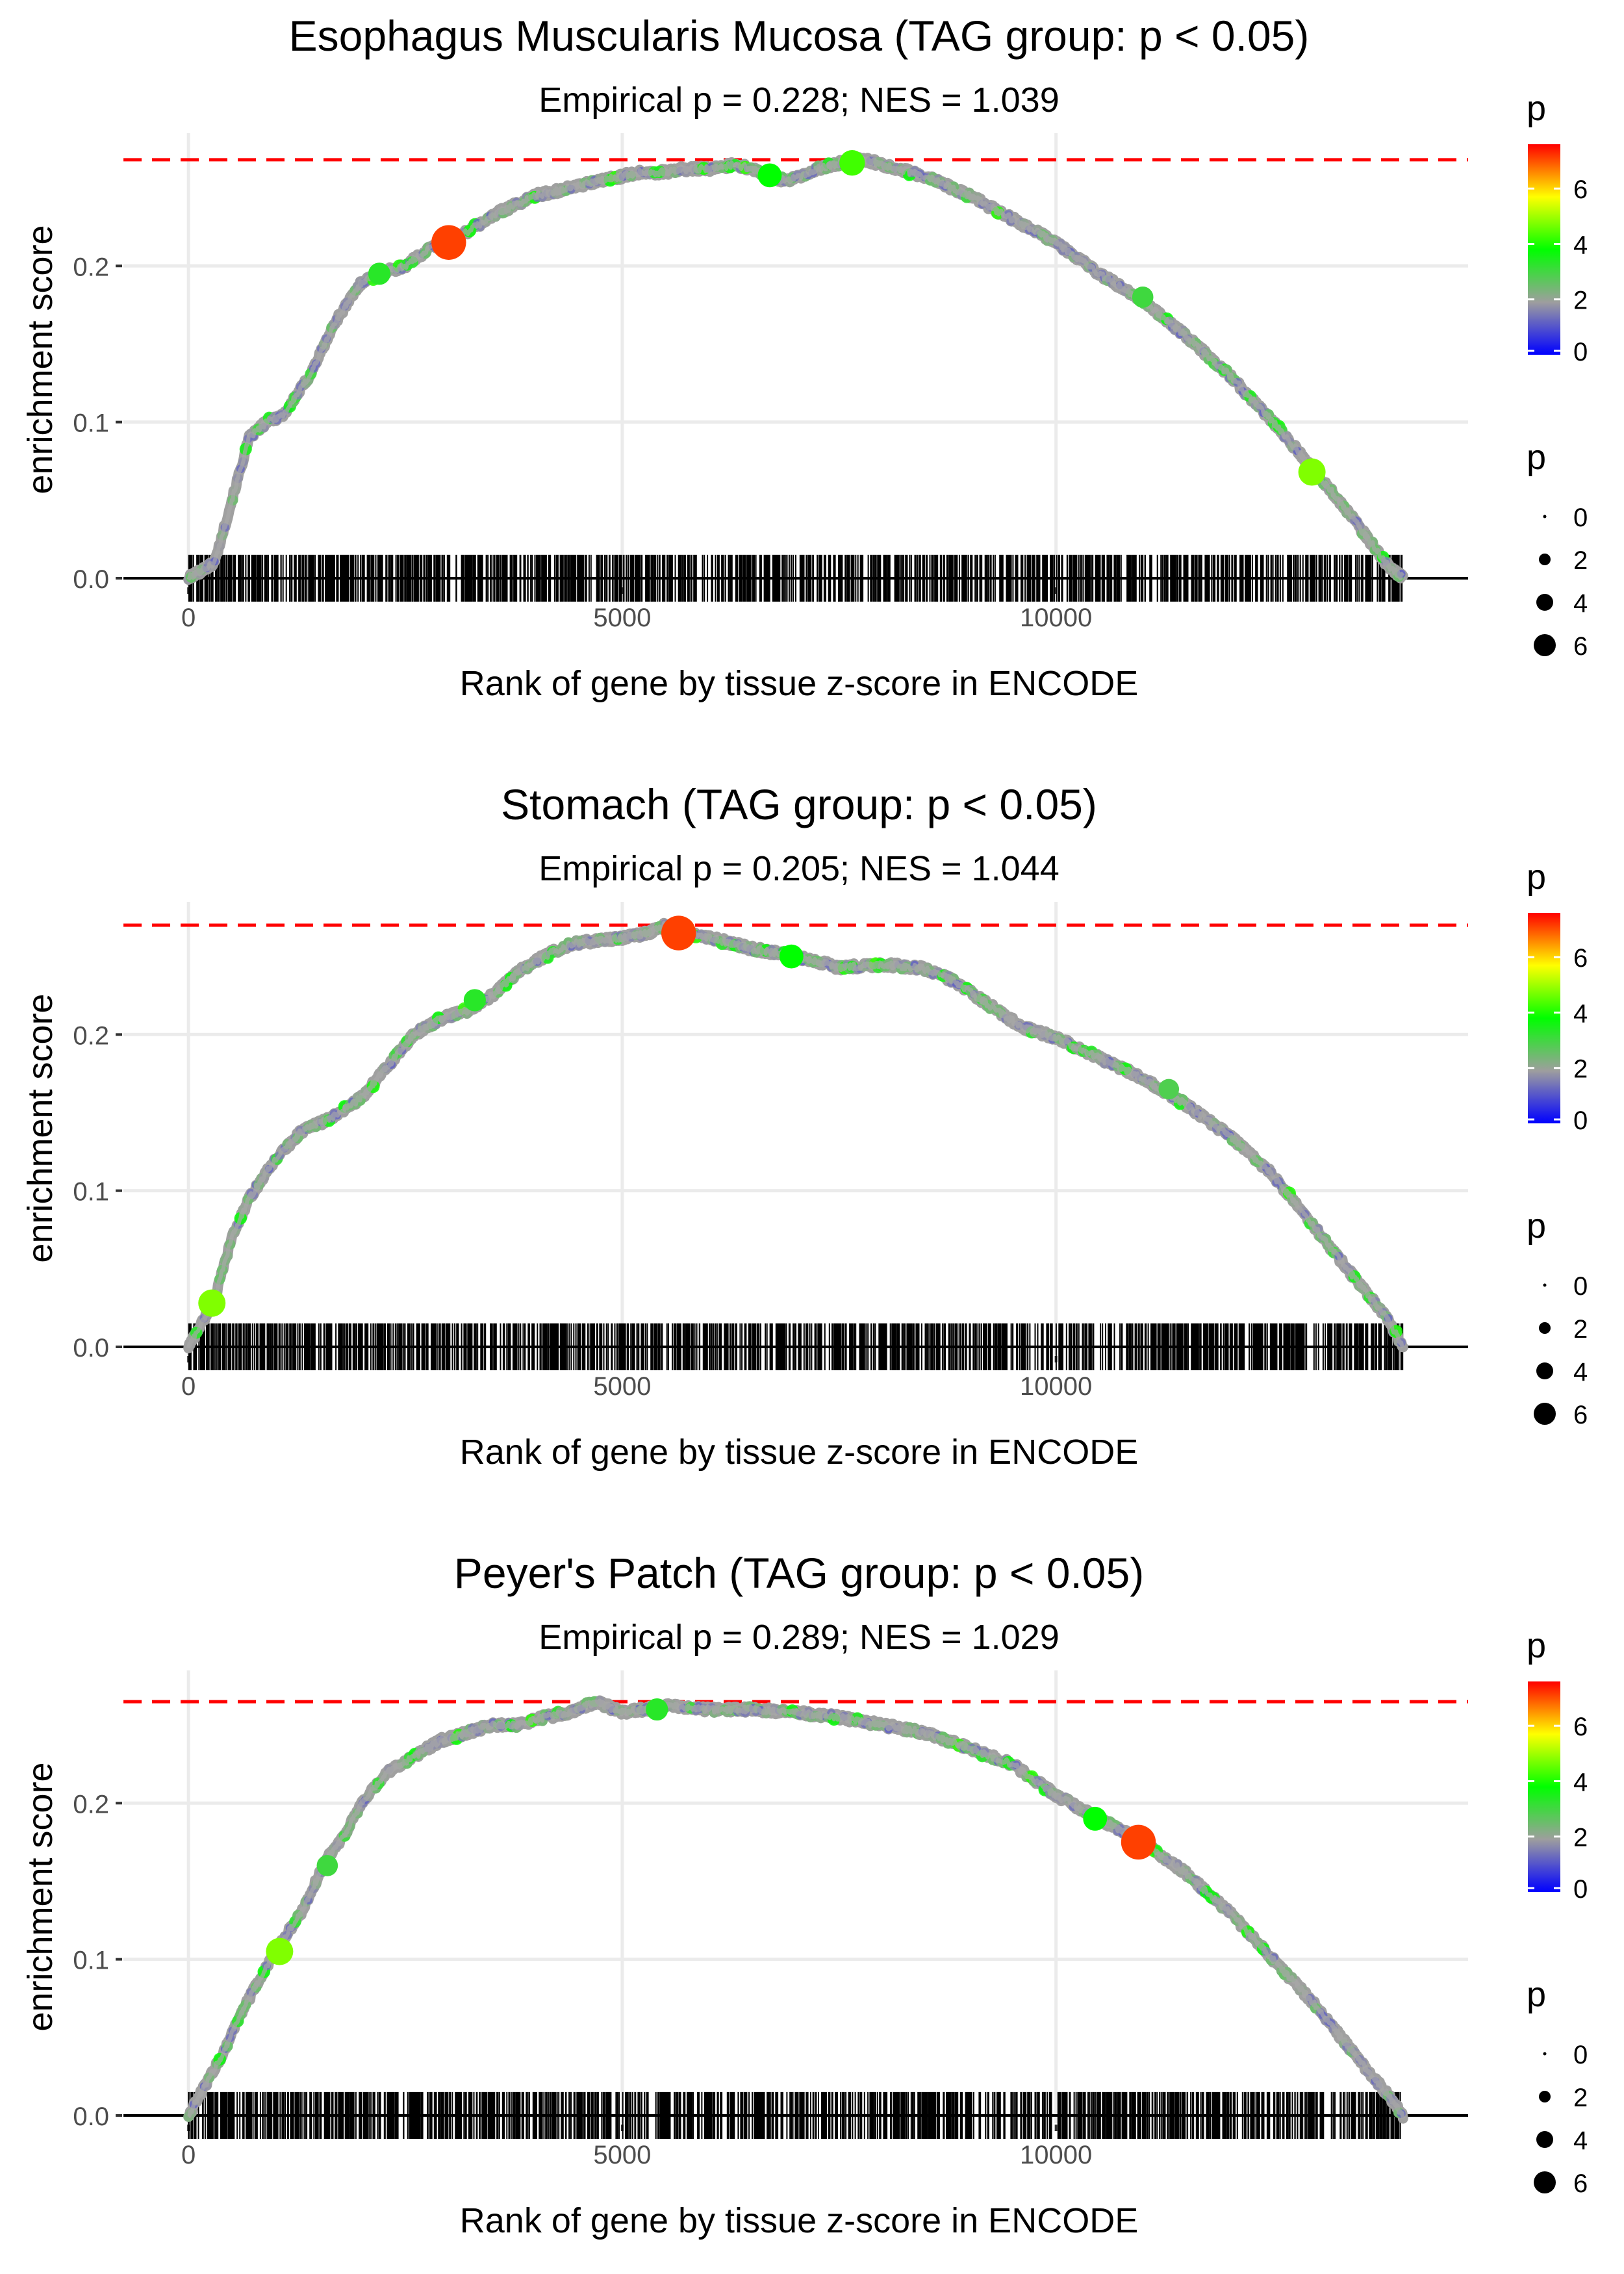 This screenshot has height=2274, width=1624. What do you see at coordinates (799, 868) in the screenshot?
I see `chart-subtitle: Empirical p = 0.205; NES = 1.044` at bounding box center [799, 868].